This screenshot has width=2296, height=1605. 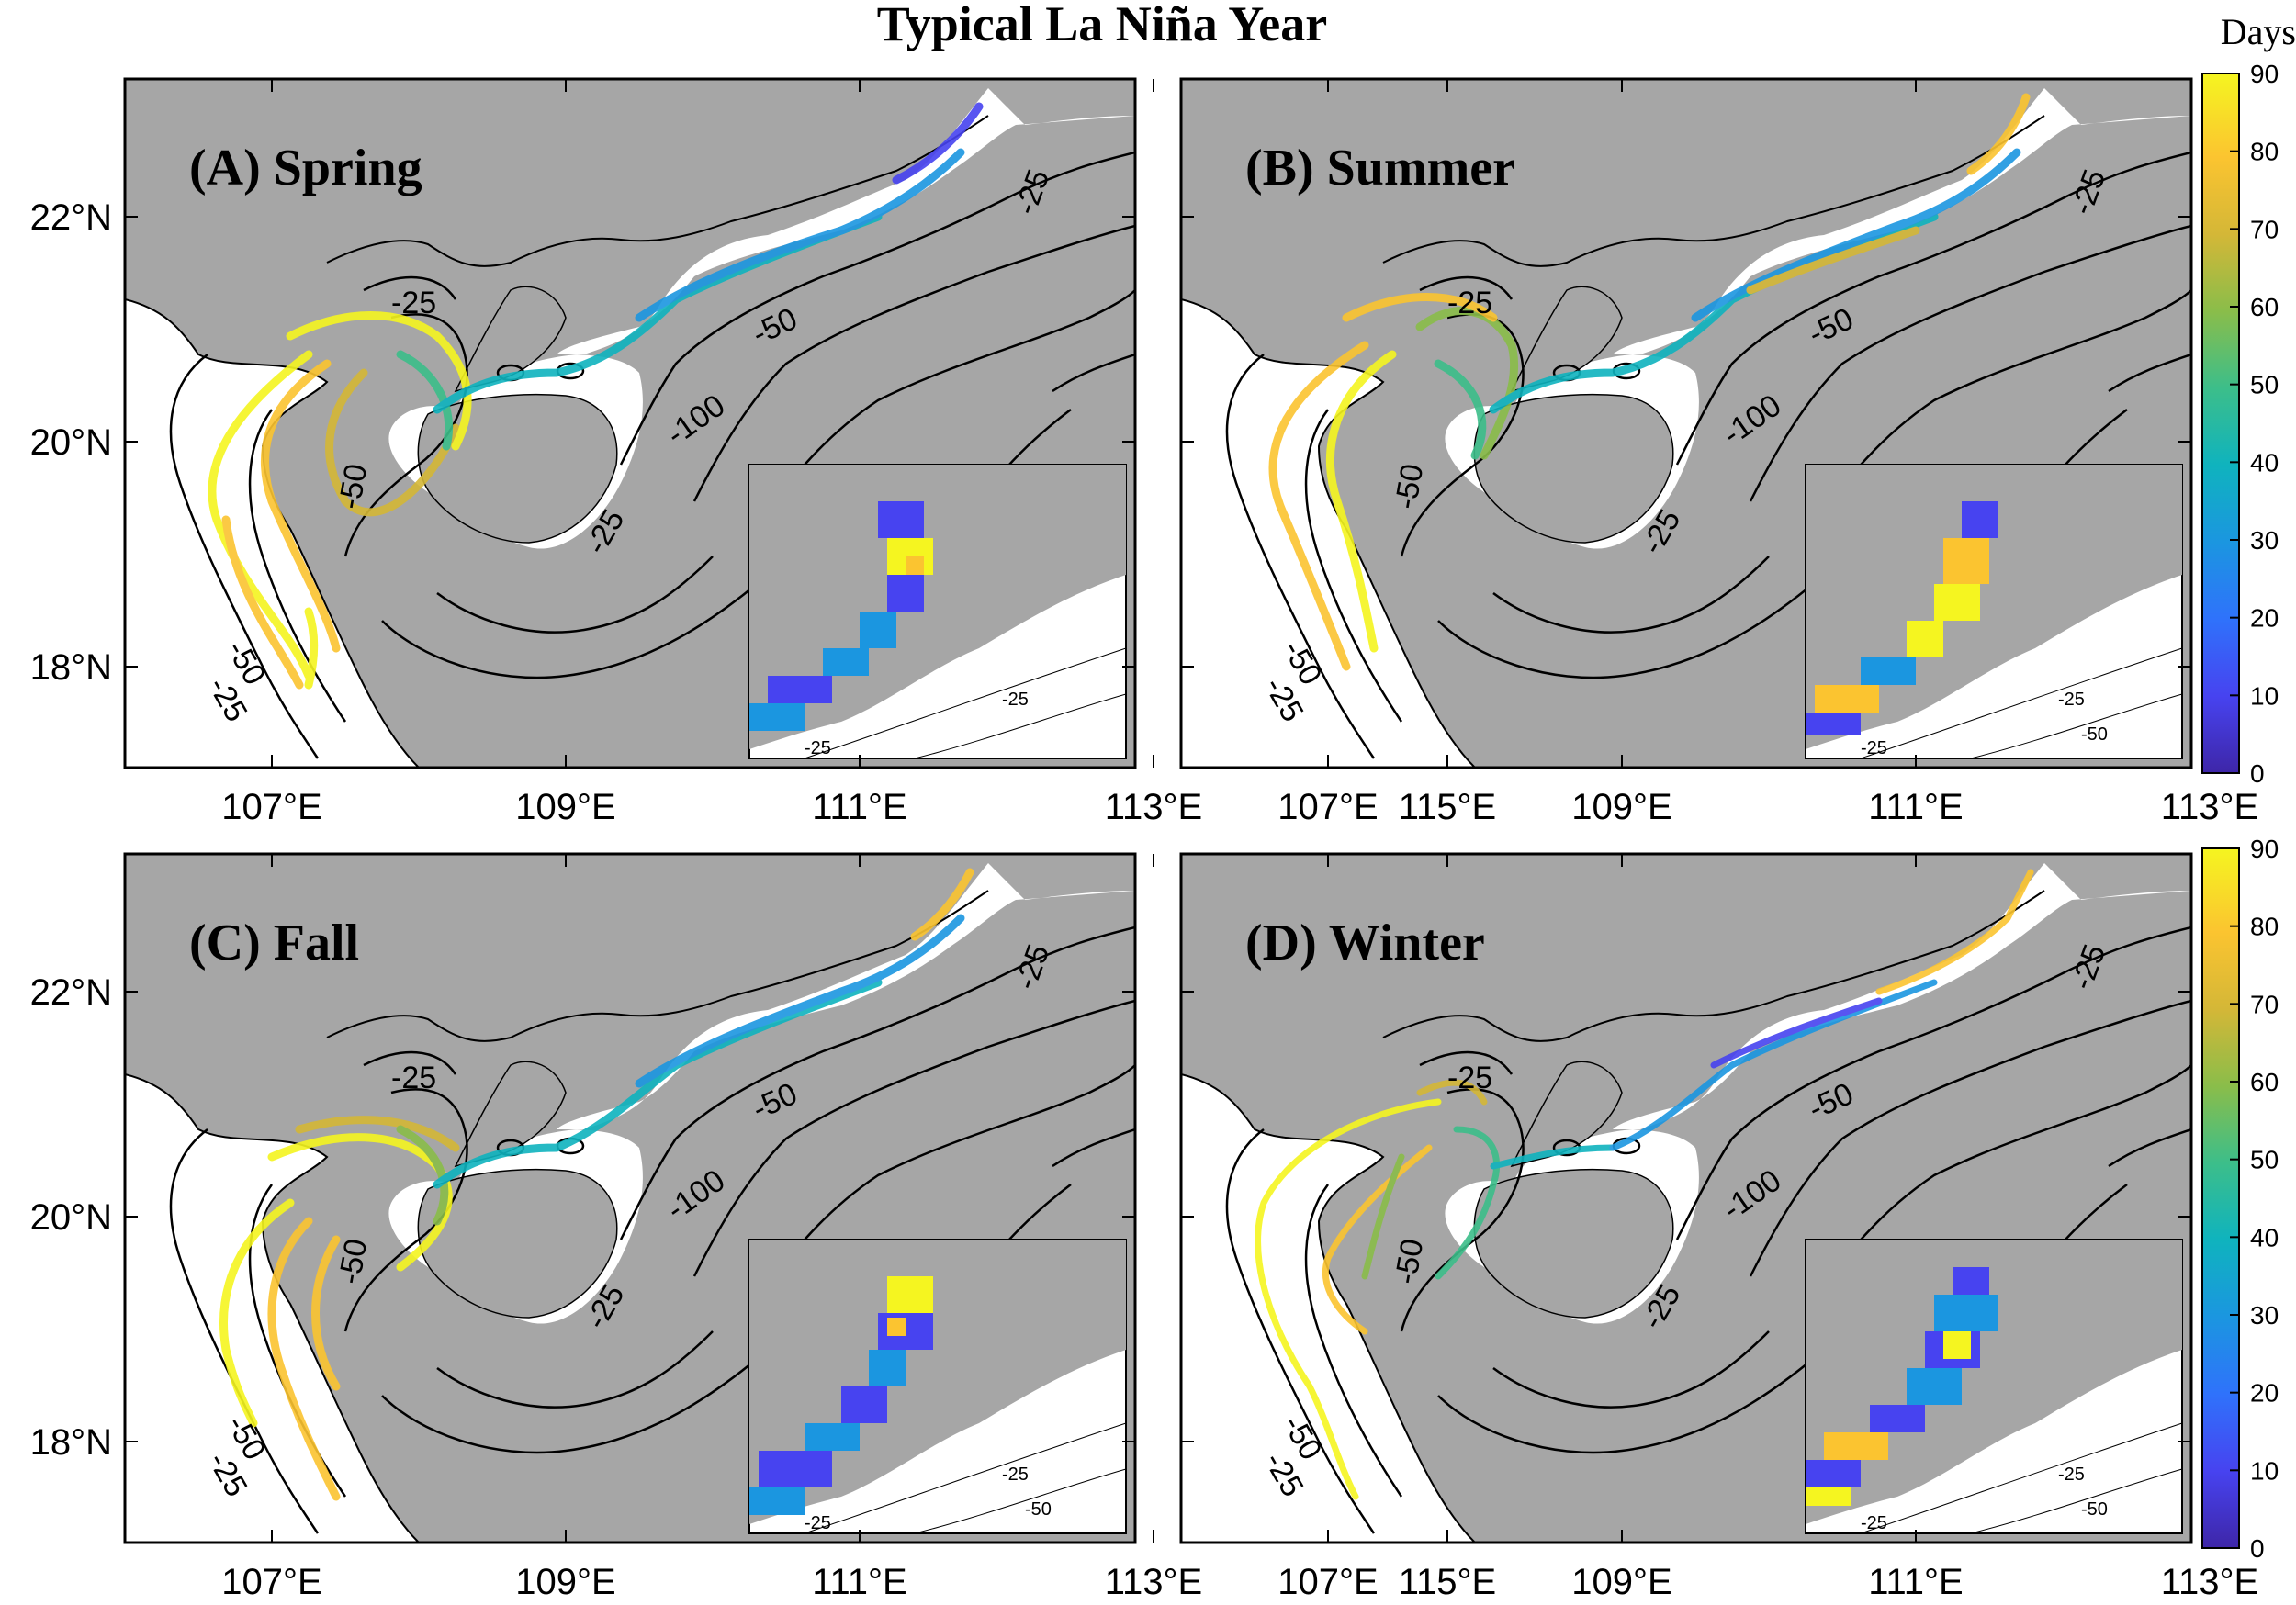 What do you see at coordinates (1102, 25) in the screenshot?
I see `figure-title: Typical La Niña Year` at bounding box center [1102, 25].